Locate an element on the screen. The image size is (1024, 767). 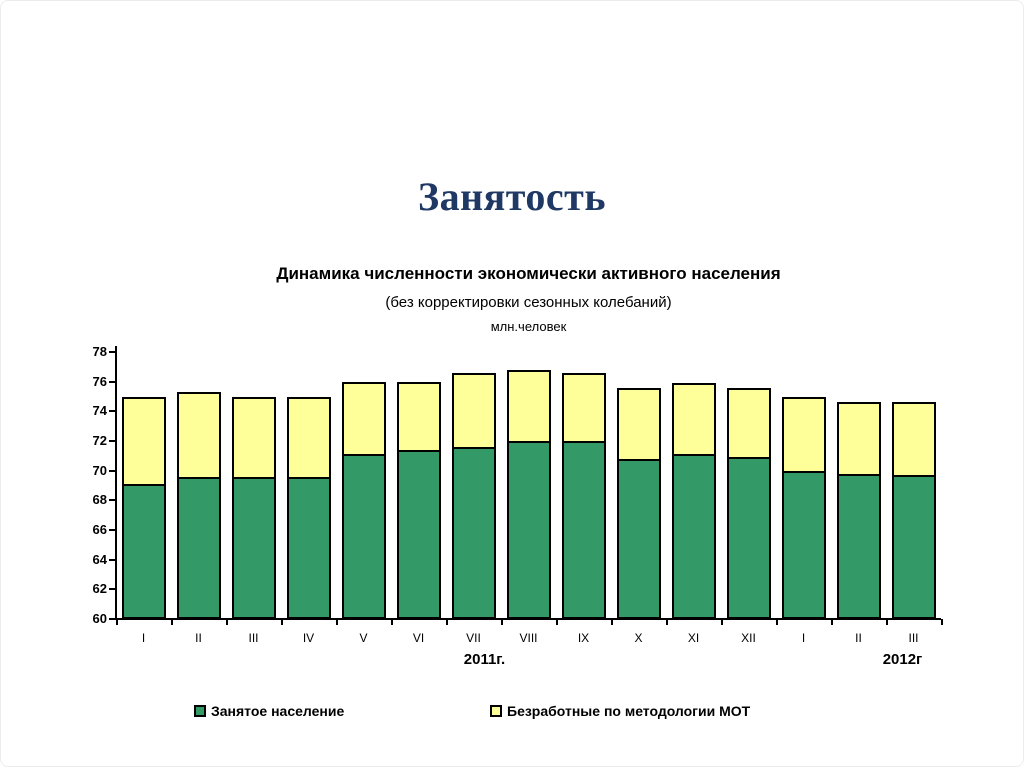
x-category-label: IV is located at coordinates (308, 638).